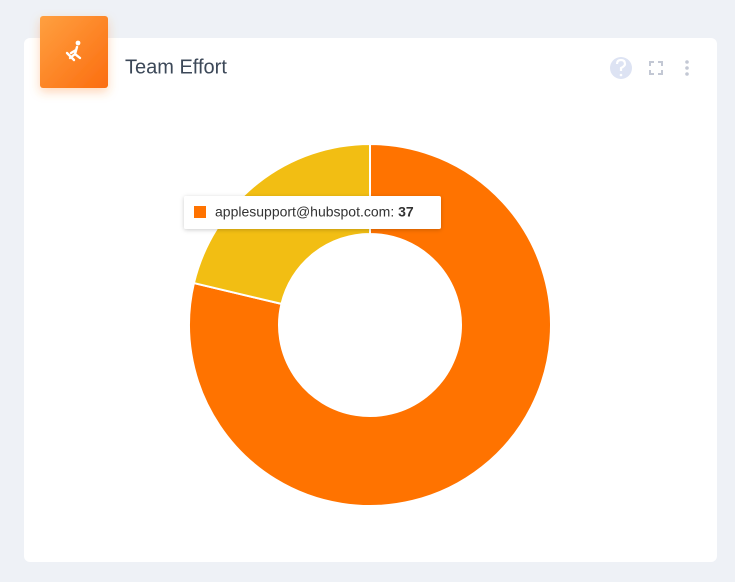 The height and width of the screenshot is (582, 735). Describe the element at coordinates (621, 68) in the screenshot. I see `help-button` at that location.